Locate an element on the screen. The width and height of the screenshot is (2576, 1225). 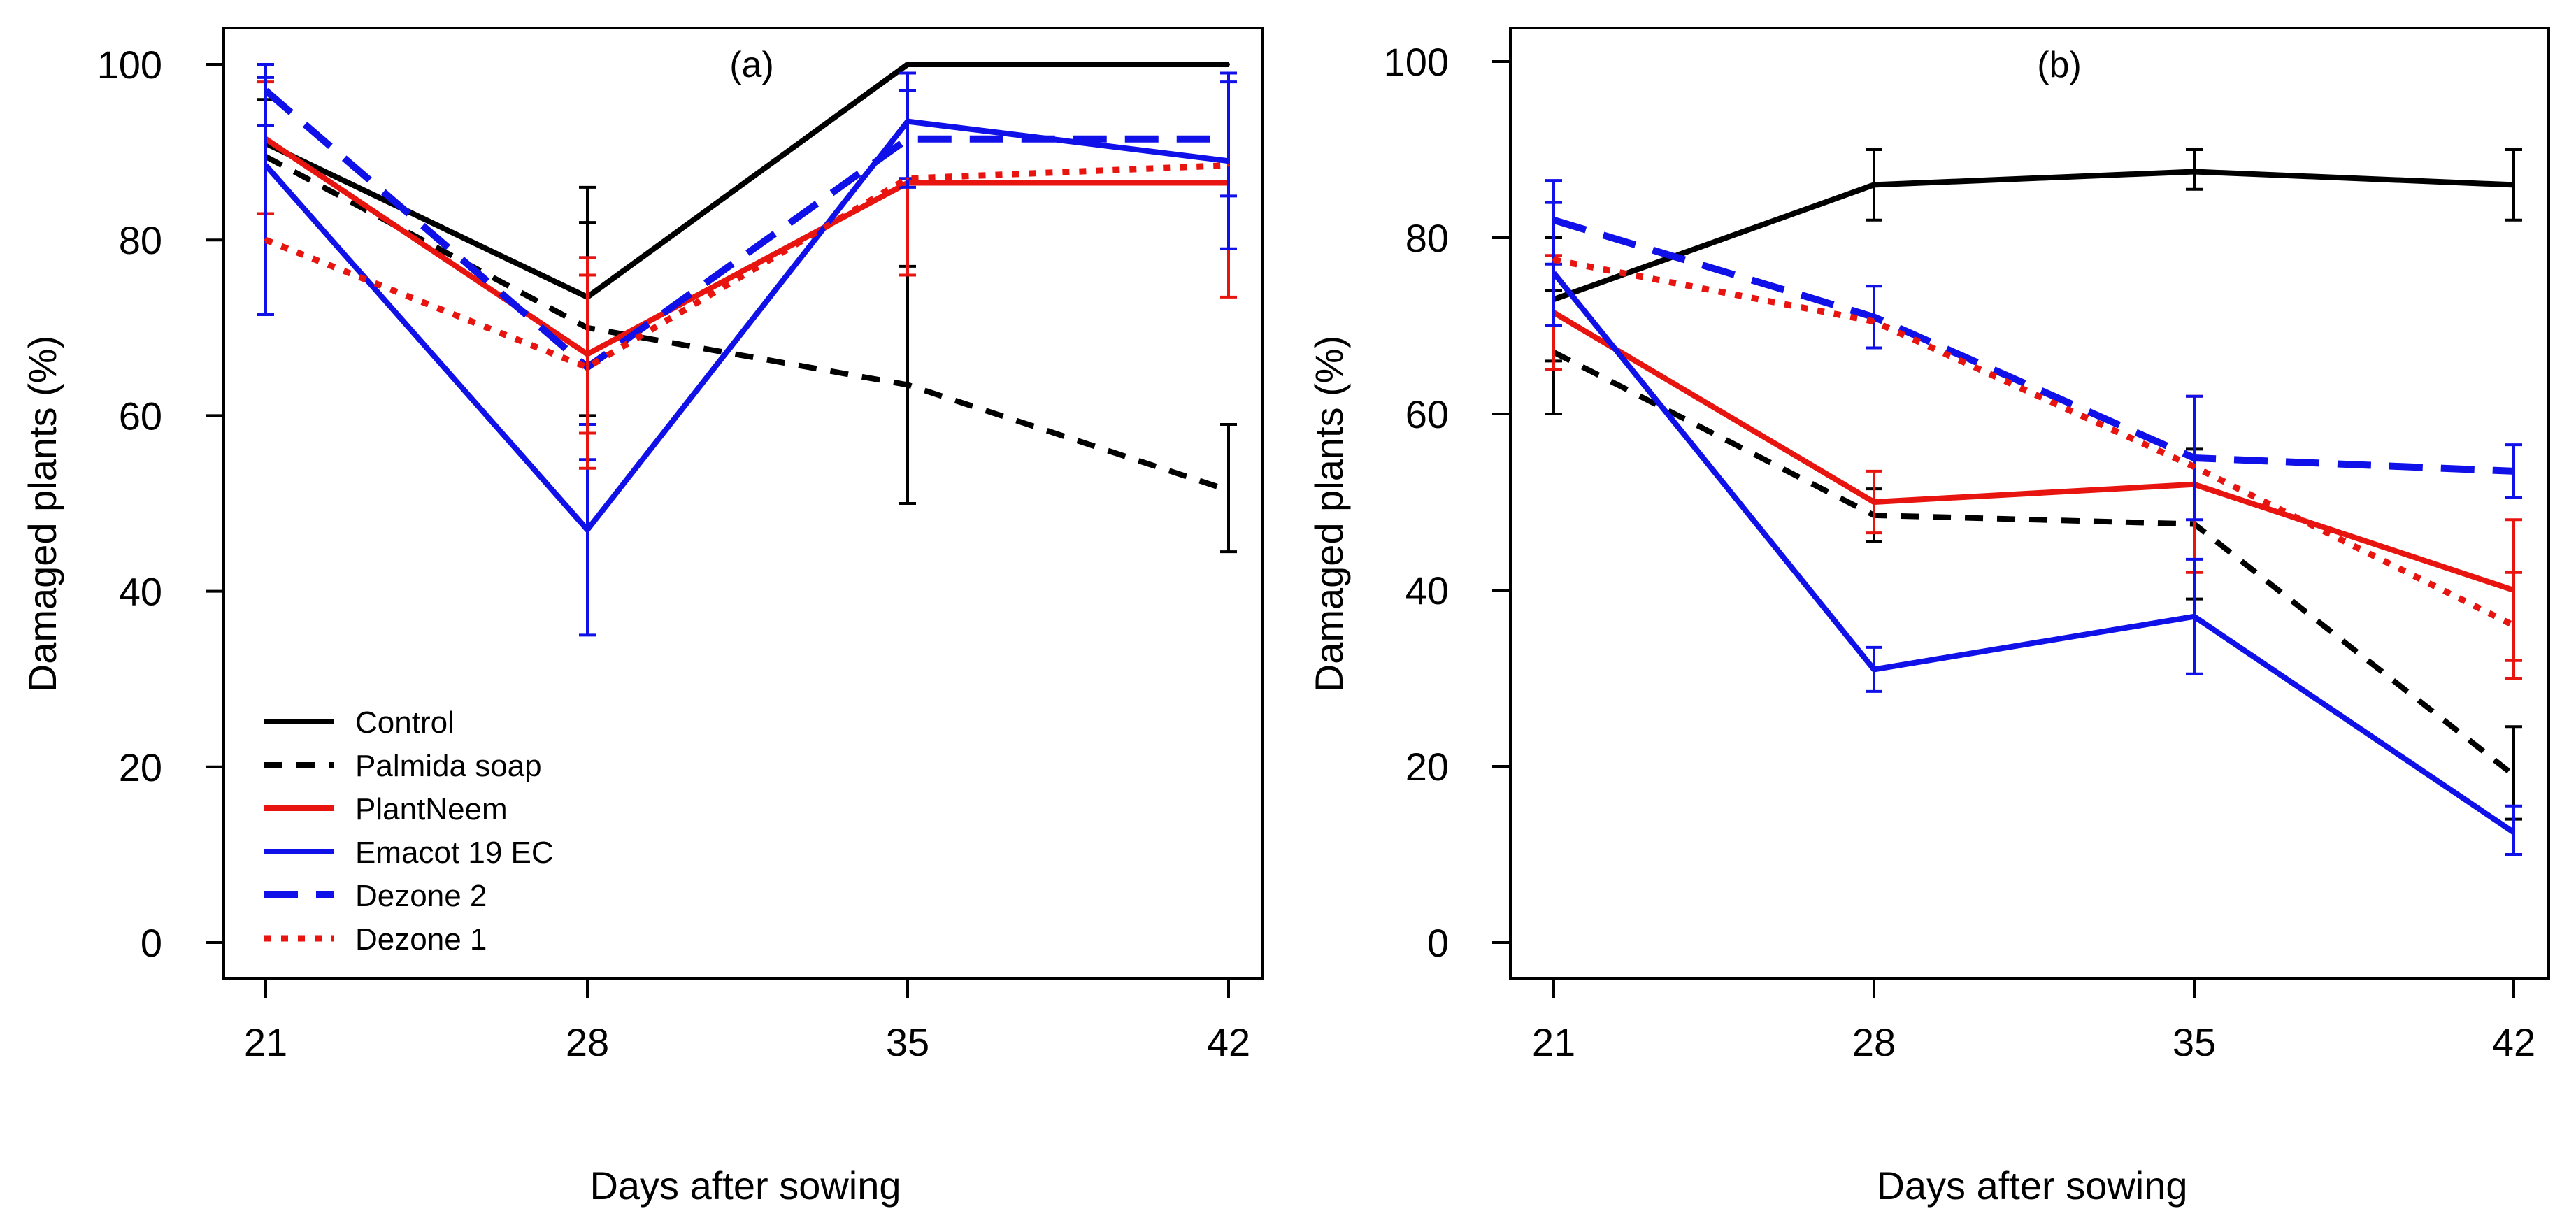
legend-item: Palmida soap is located at coordinates (403, 766).